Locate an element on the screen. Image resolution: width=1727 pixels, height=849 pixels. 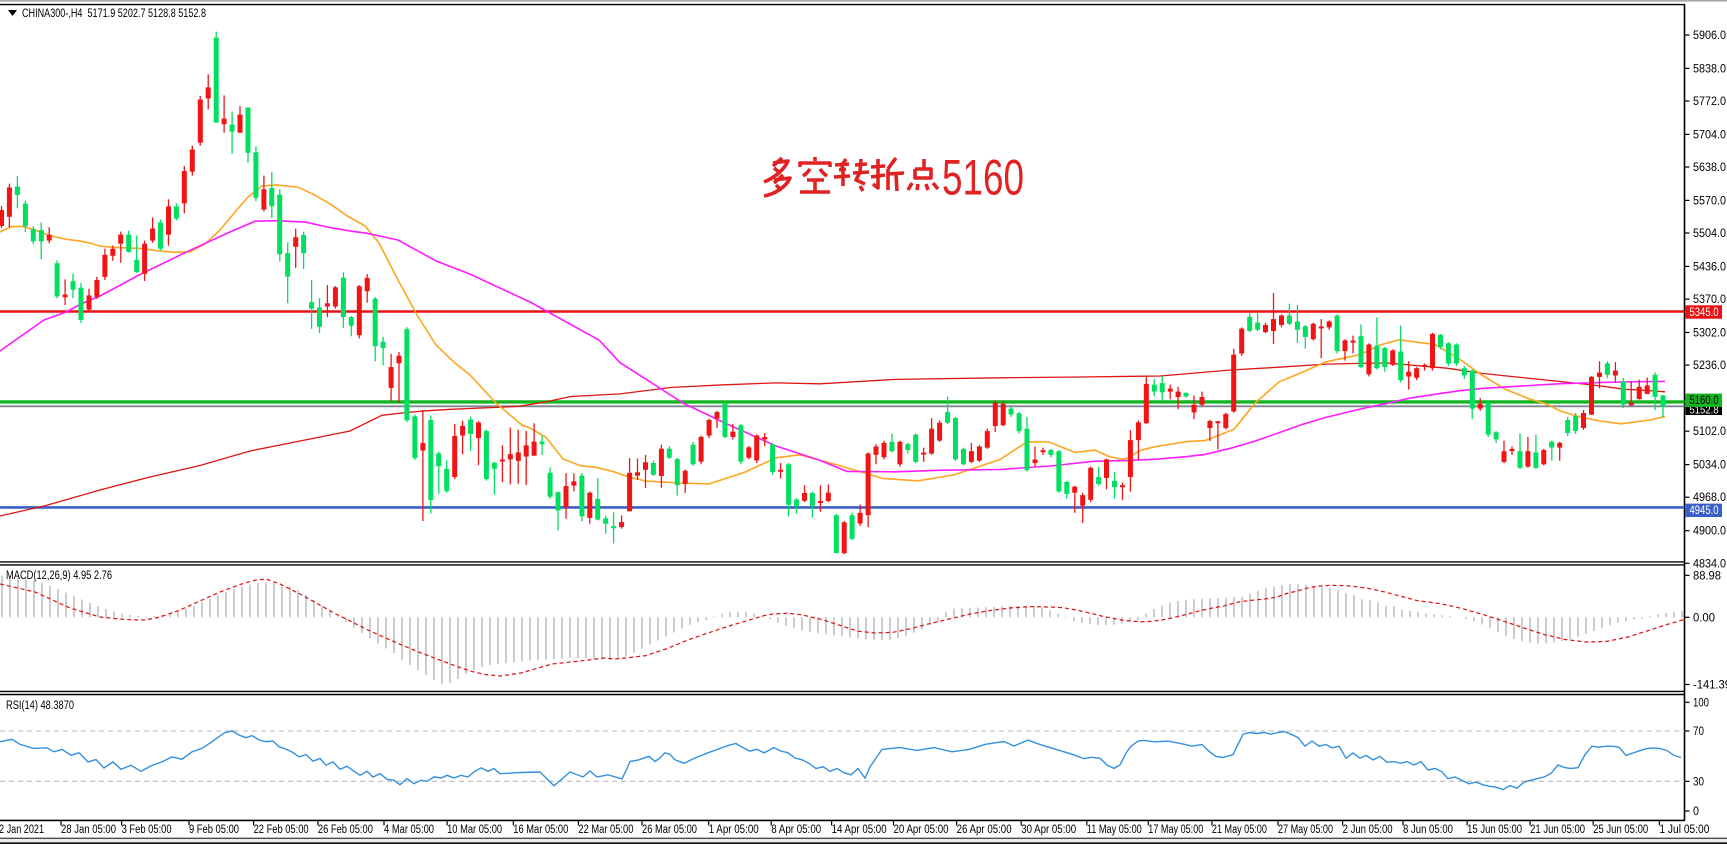
svg-text: 8 Jun 05:00 is located at coordinates (1428, 830).